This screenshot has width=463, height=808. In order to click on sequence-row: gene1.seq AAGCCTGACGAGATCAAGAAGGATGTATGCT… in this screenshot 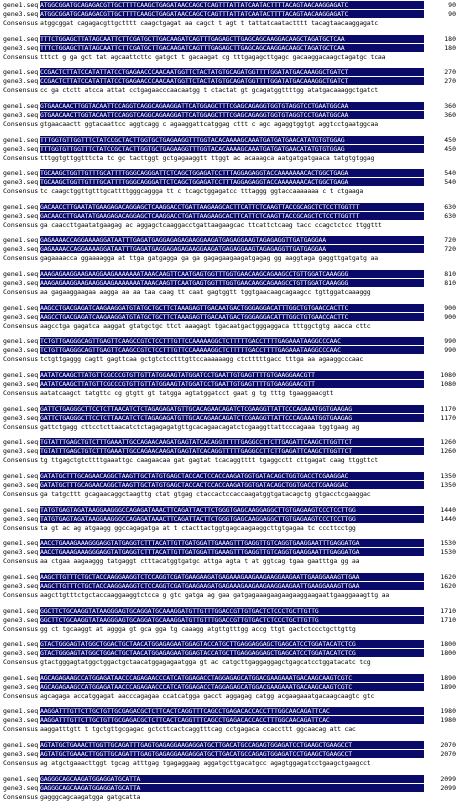, I will do `click(231, 308)`.